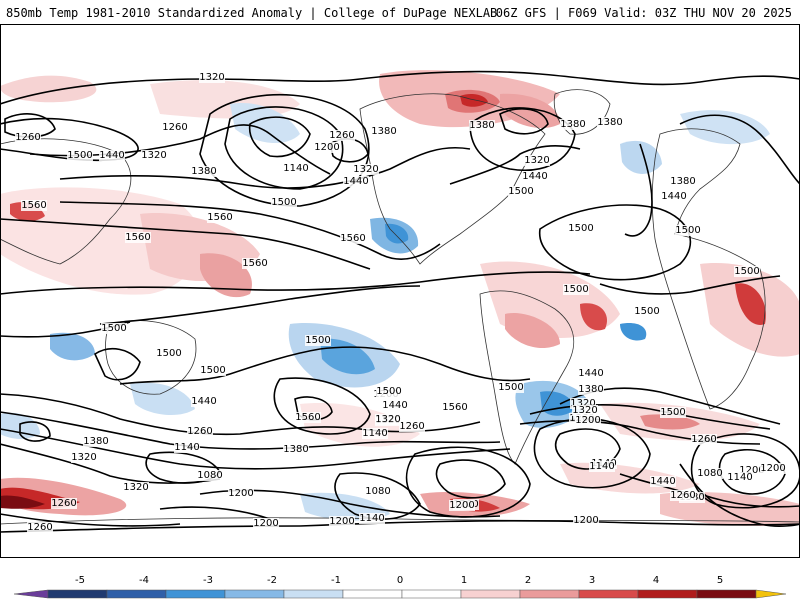 This screenshot has height=600, width=800. What do you see at coordinates (336, 580) in the screenshot?
I see `colorbar-tick-label: -1` at bounding box center [336, 580].